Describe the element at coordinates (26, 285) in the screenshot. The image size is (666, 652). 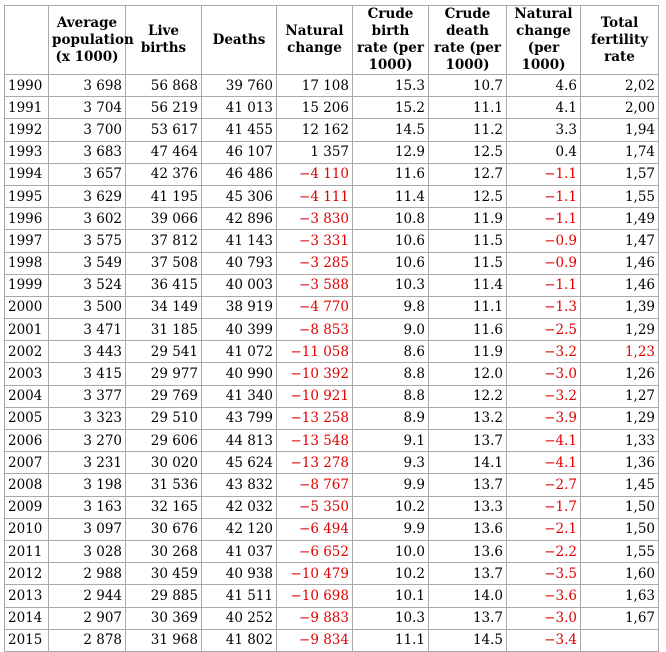
I see `row-label: 1999` at that location.